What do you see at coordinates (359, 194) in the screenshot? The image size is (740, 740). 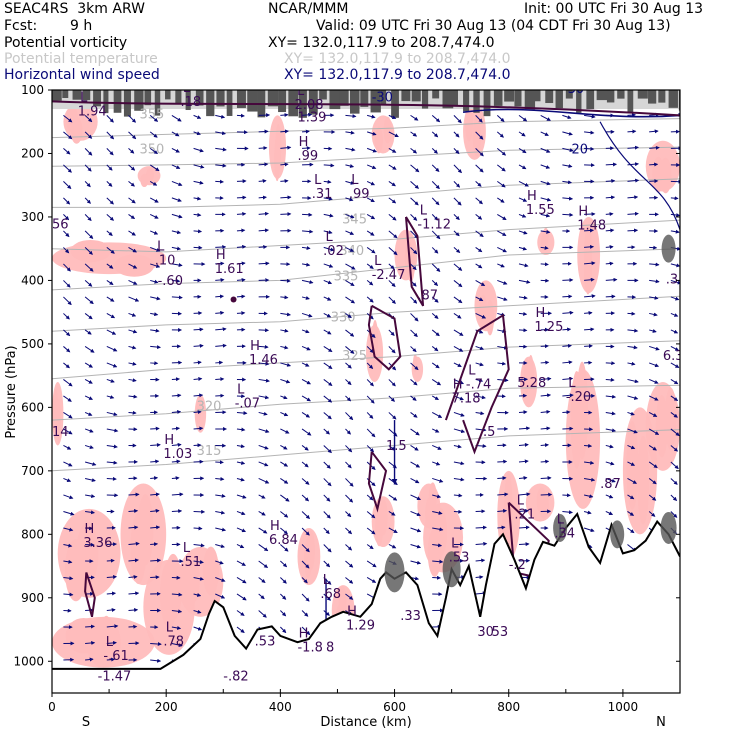 I see `pv-value-label: .99` at bounding box center [359, 194].